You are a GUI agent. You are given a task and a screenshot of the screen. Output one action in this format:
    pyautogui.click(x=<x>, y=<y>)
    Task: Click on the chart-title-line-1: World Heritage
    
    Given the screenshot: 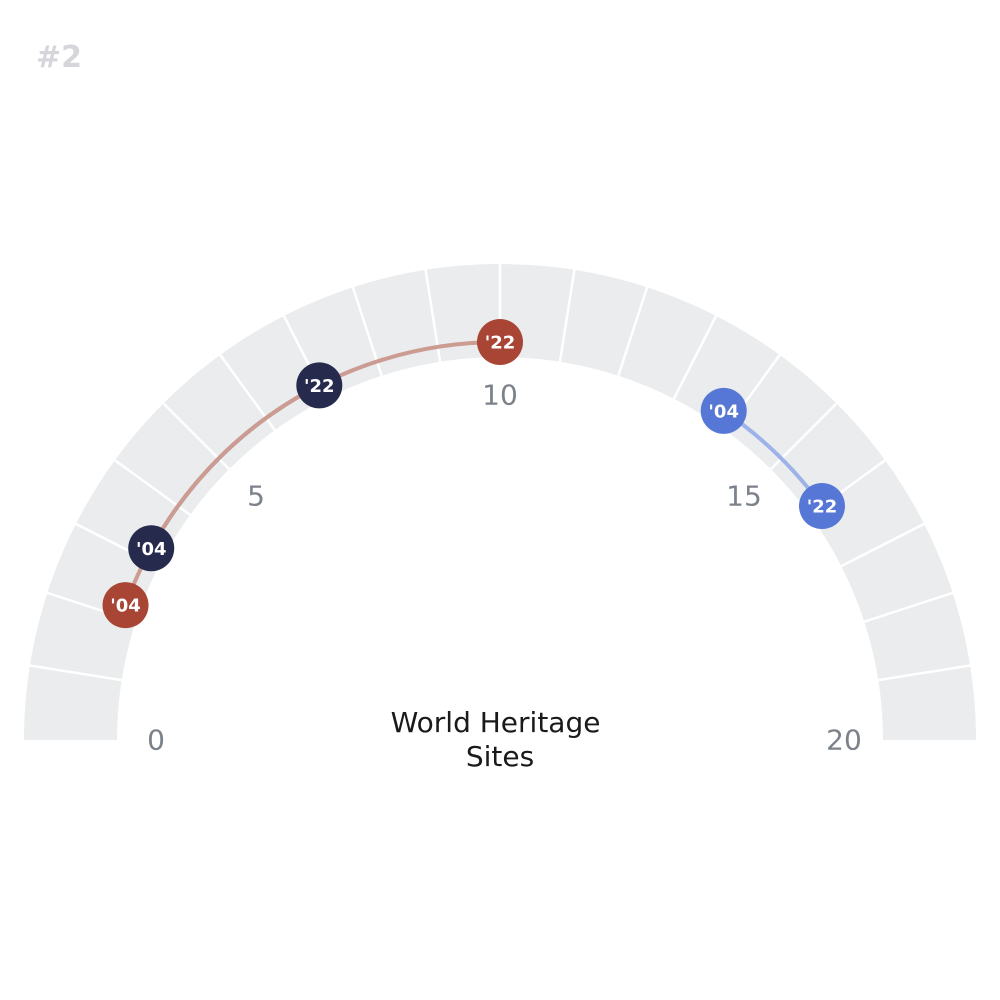 What is the action you would take?
    pyautogui.click(x=496, y=722)
    